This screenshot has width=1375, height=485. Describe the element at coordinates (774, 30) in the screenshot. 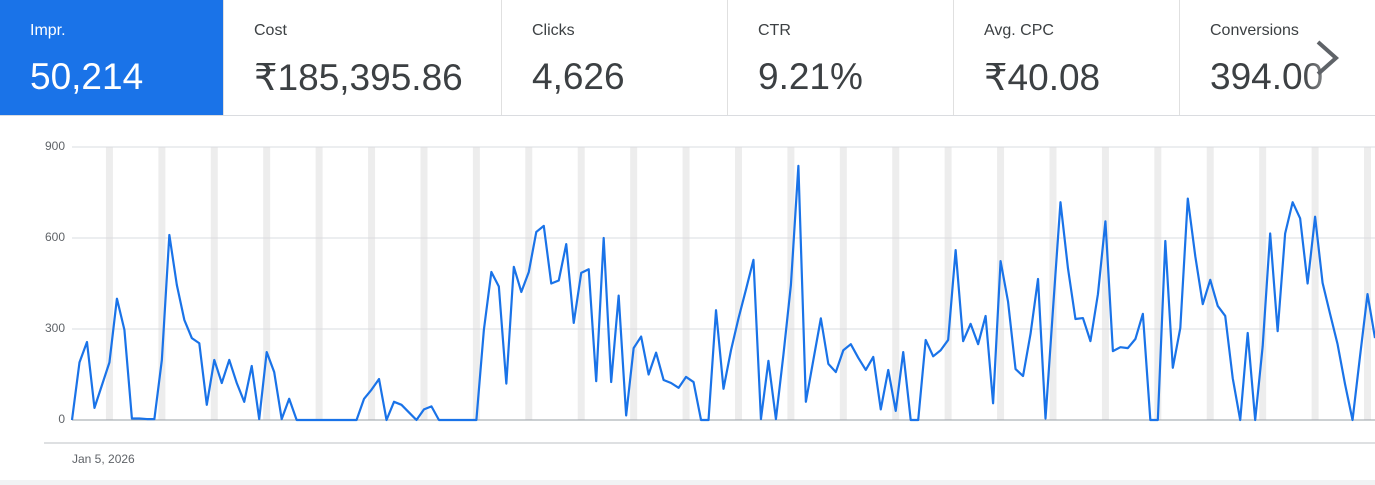

I see `metric-label: CTR` at that location.